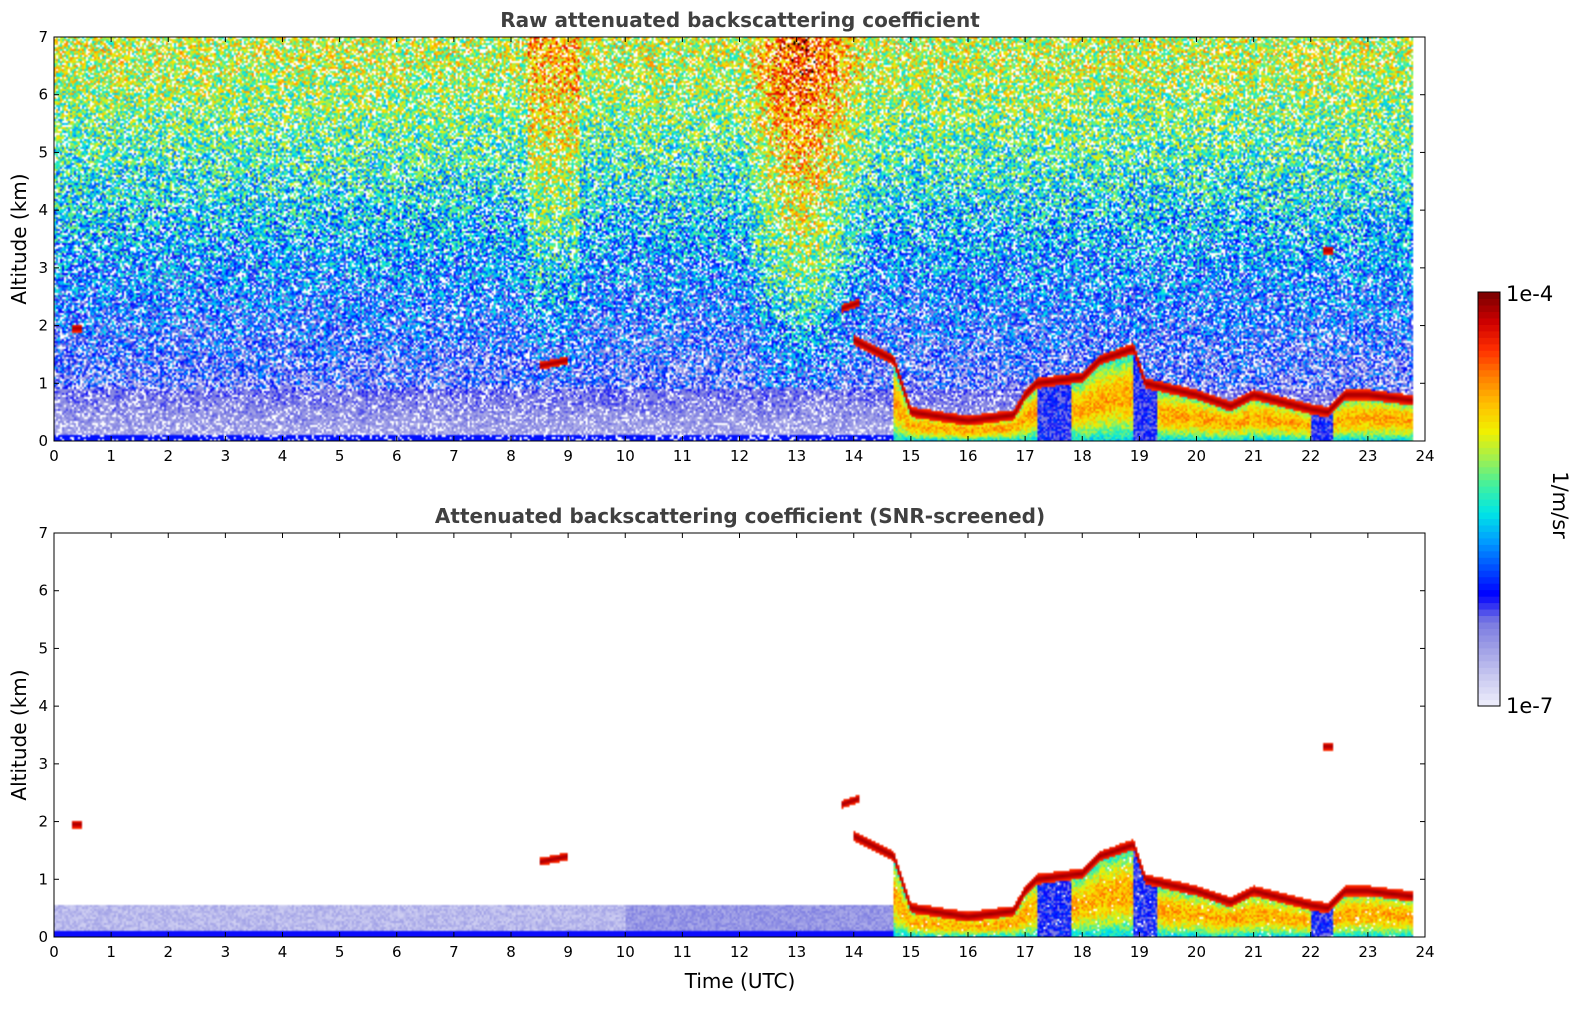  What do you see at coordinates (54, 456) in the screenshot?
I see `x-tick-label: 0` at bounding box center [54, 456].